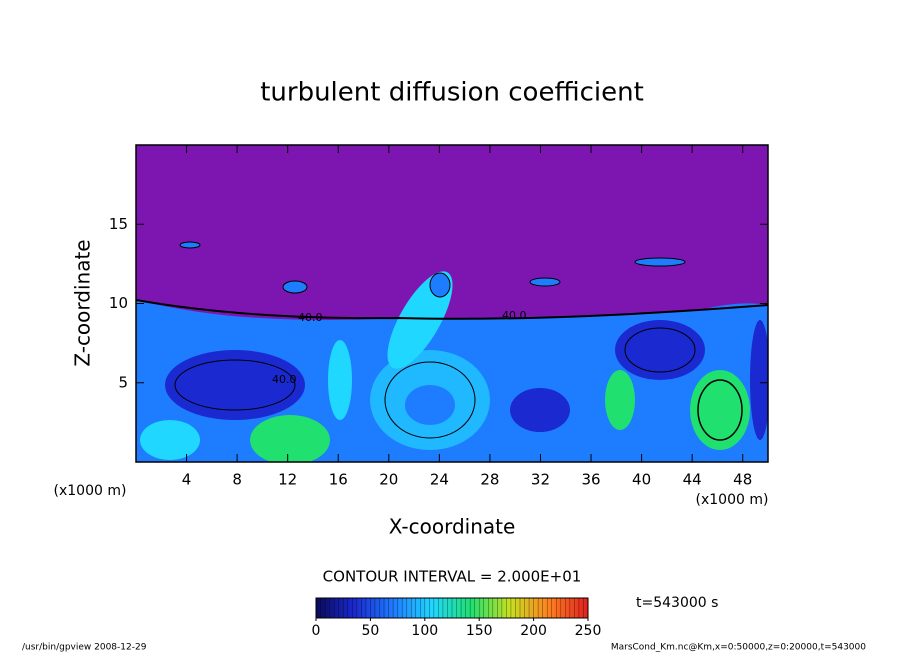 The width and height of the screenshot is (904, 654). I want to click on x-tick-label: 20, so click(388, 480).